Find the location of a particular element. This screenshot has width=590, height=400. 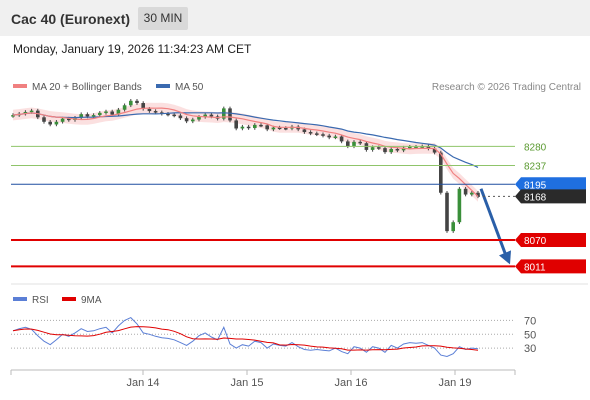

level-label-8195: 8195 is located at coordinates (535, 185).